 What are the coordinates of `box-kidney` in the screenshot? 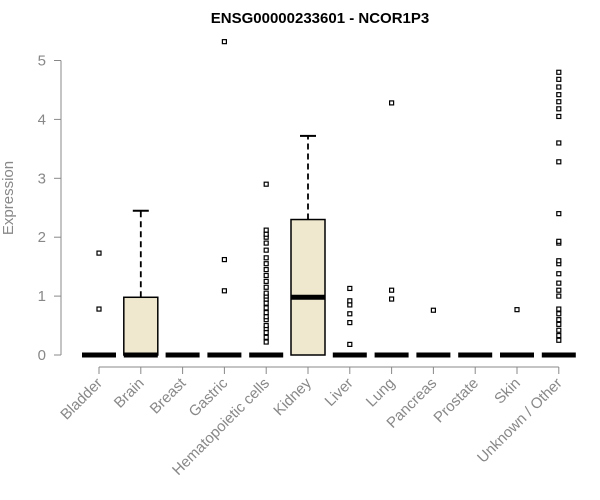 It's located at (308, 245).